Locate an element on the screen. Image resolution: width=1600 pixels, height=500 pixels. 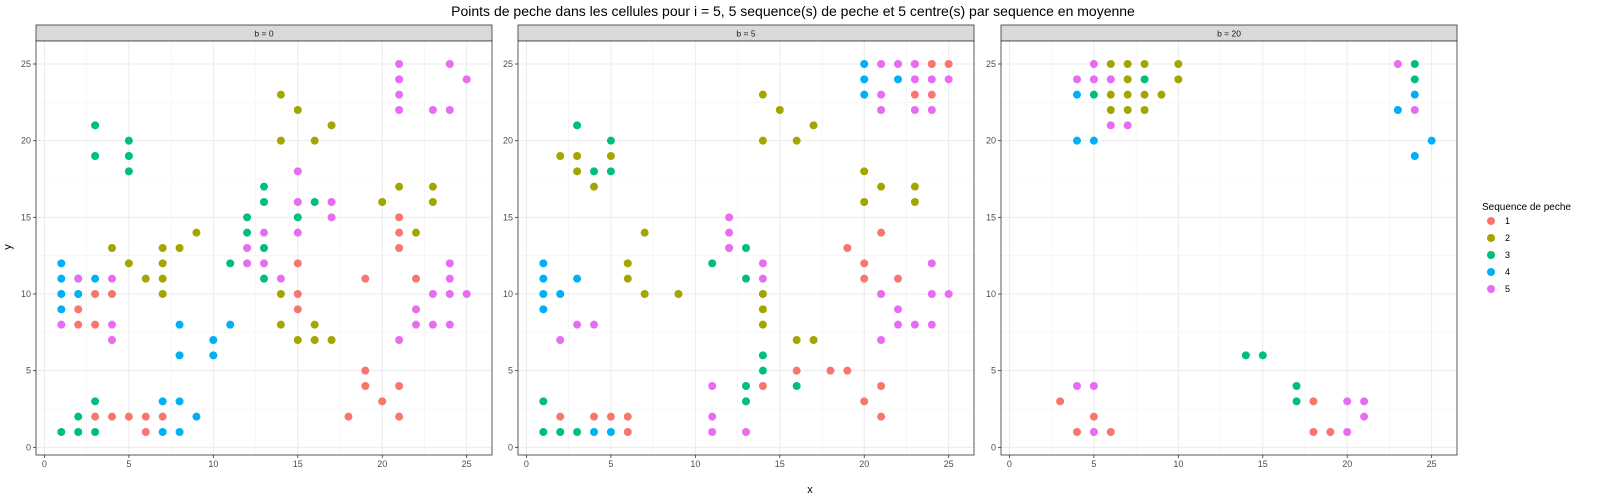
x-tick-label: 5 is located at coordinates (610, 464).